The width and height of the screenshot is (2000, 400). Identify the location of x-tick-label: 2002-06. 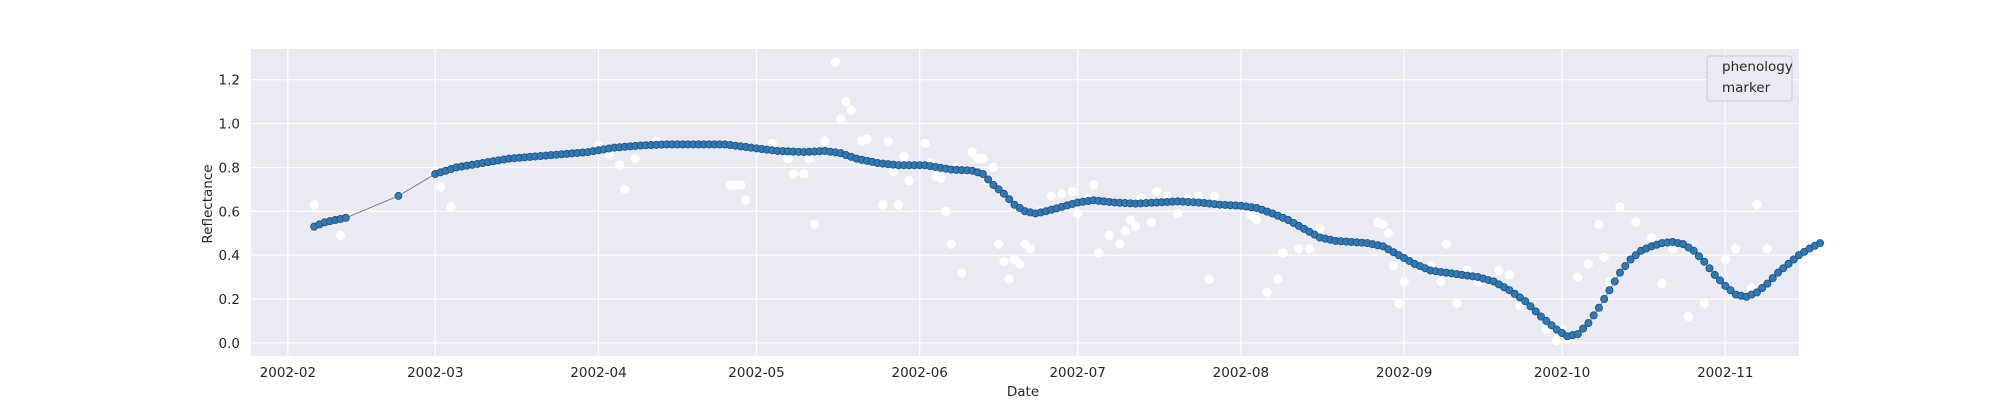
(919, 373).